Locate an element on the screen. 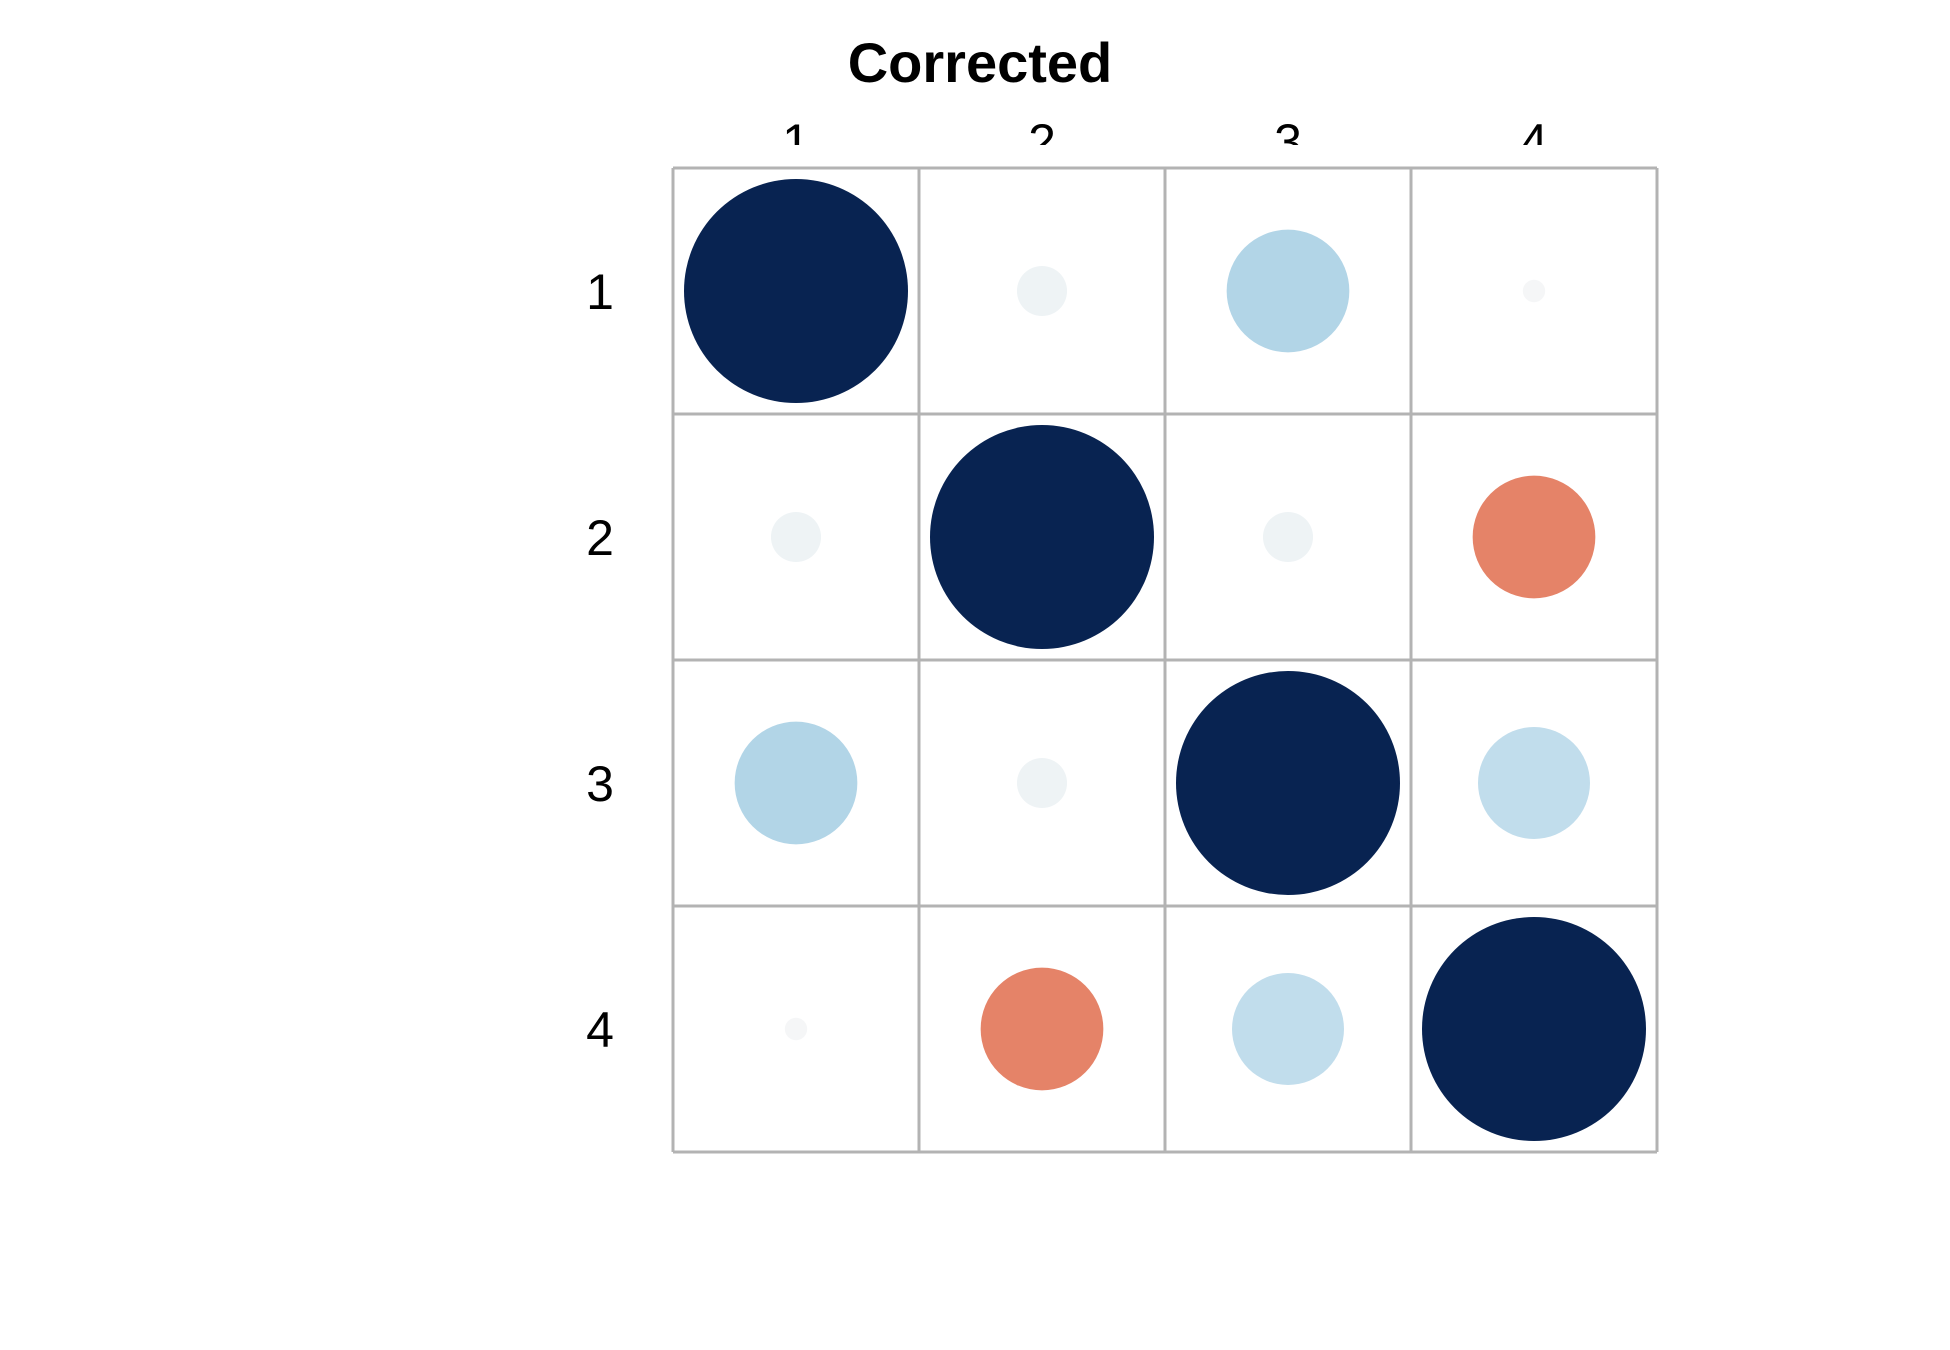 This screenshot has width=1950, height=1350. cell-circle-r3-c1 is located at coordinates (796, 783).